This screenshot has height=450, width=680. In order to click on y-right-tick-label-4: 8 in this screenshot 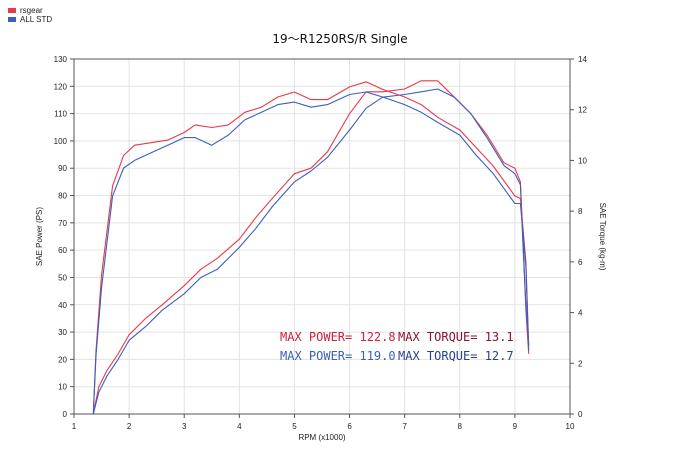, I will do `click(580, 211)`.